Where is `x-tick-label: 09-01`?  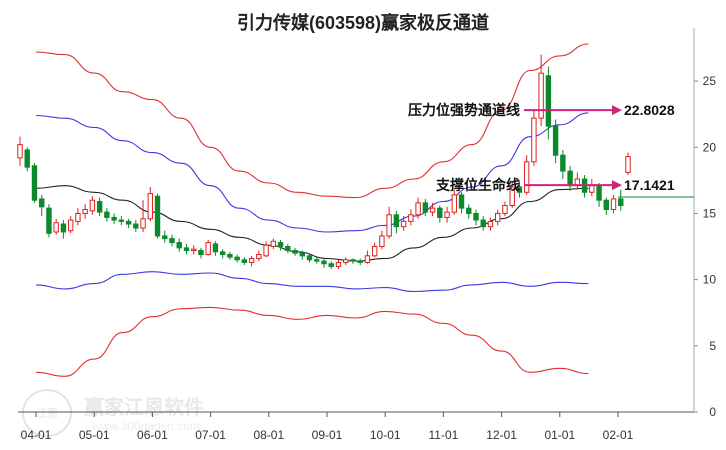 x-tick-label: 09-01 is located at coordinates (327, 435).